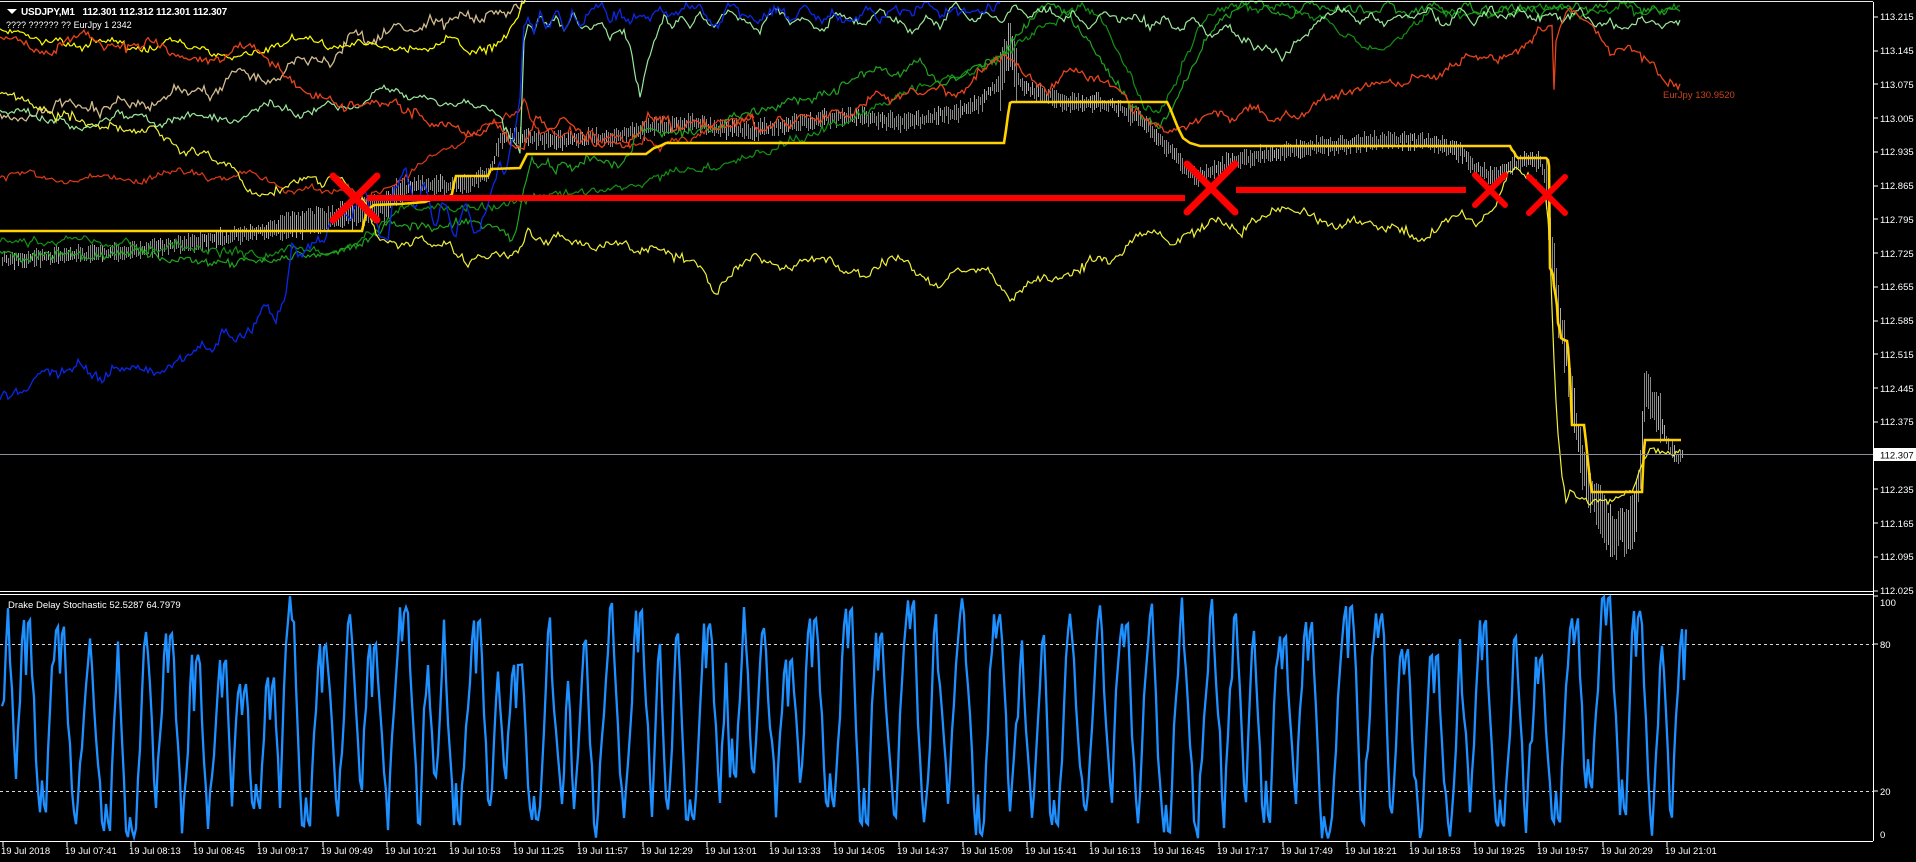 The height and width of the screenshot is (862, 1916). Describe the element at coordinates (1888, 603) in the screenshot. I see `svg-text: 100` at that location.